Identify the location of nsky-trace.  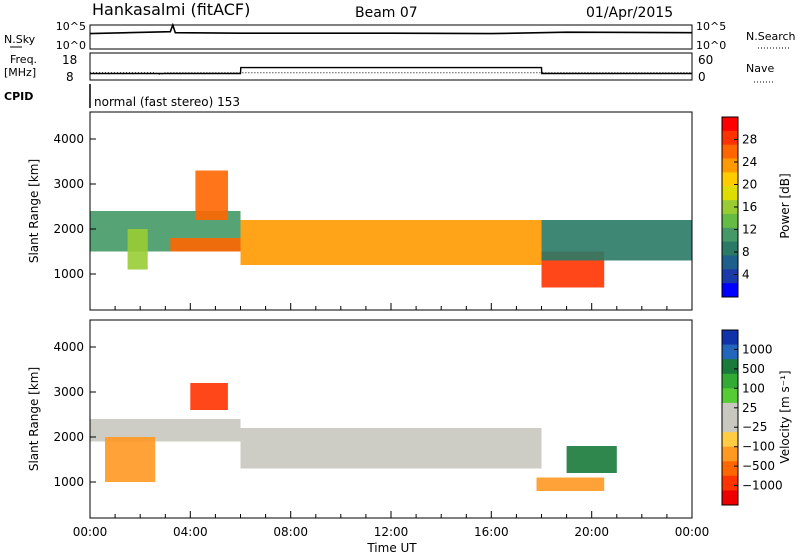
(391, 28).